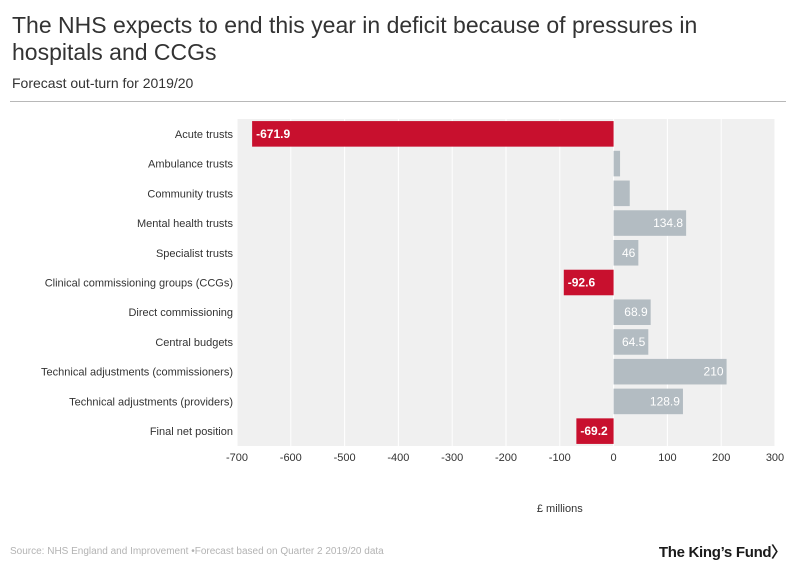 Image resolution: width=796 pixels, height=575 pixels. What do you see at coordinates (665, 401) in the screenshot?
I see `data-label: 128.9` at bounding box center [665, 401].